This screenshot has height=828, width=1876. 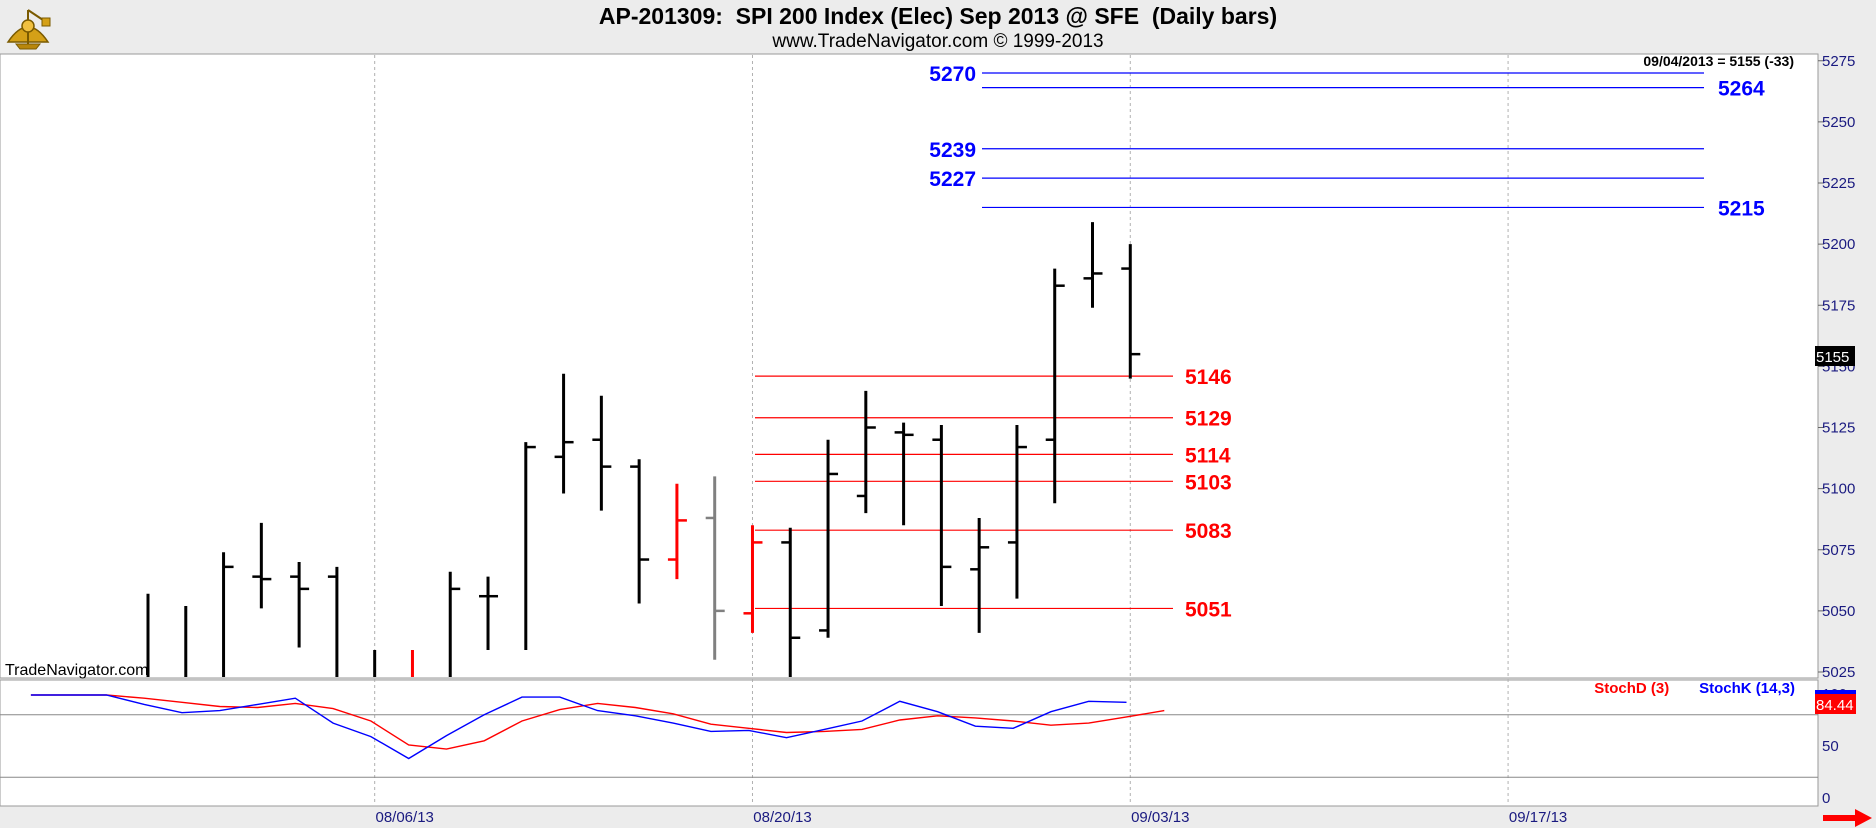 I want to click on support-label: 5051, so click(x=1208, y=609).